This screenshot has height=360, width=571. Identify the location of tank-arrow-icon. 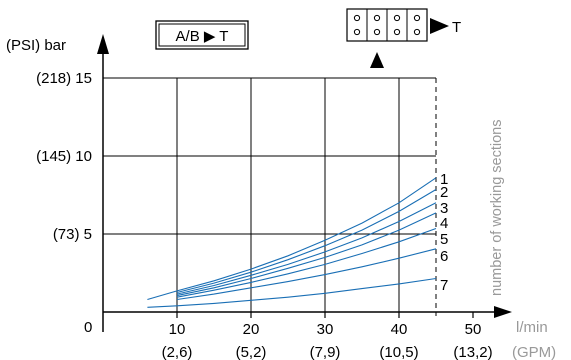
(439, 26).